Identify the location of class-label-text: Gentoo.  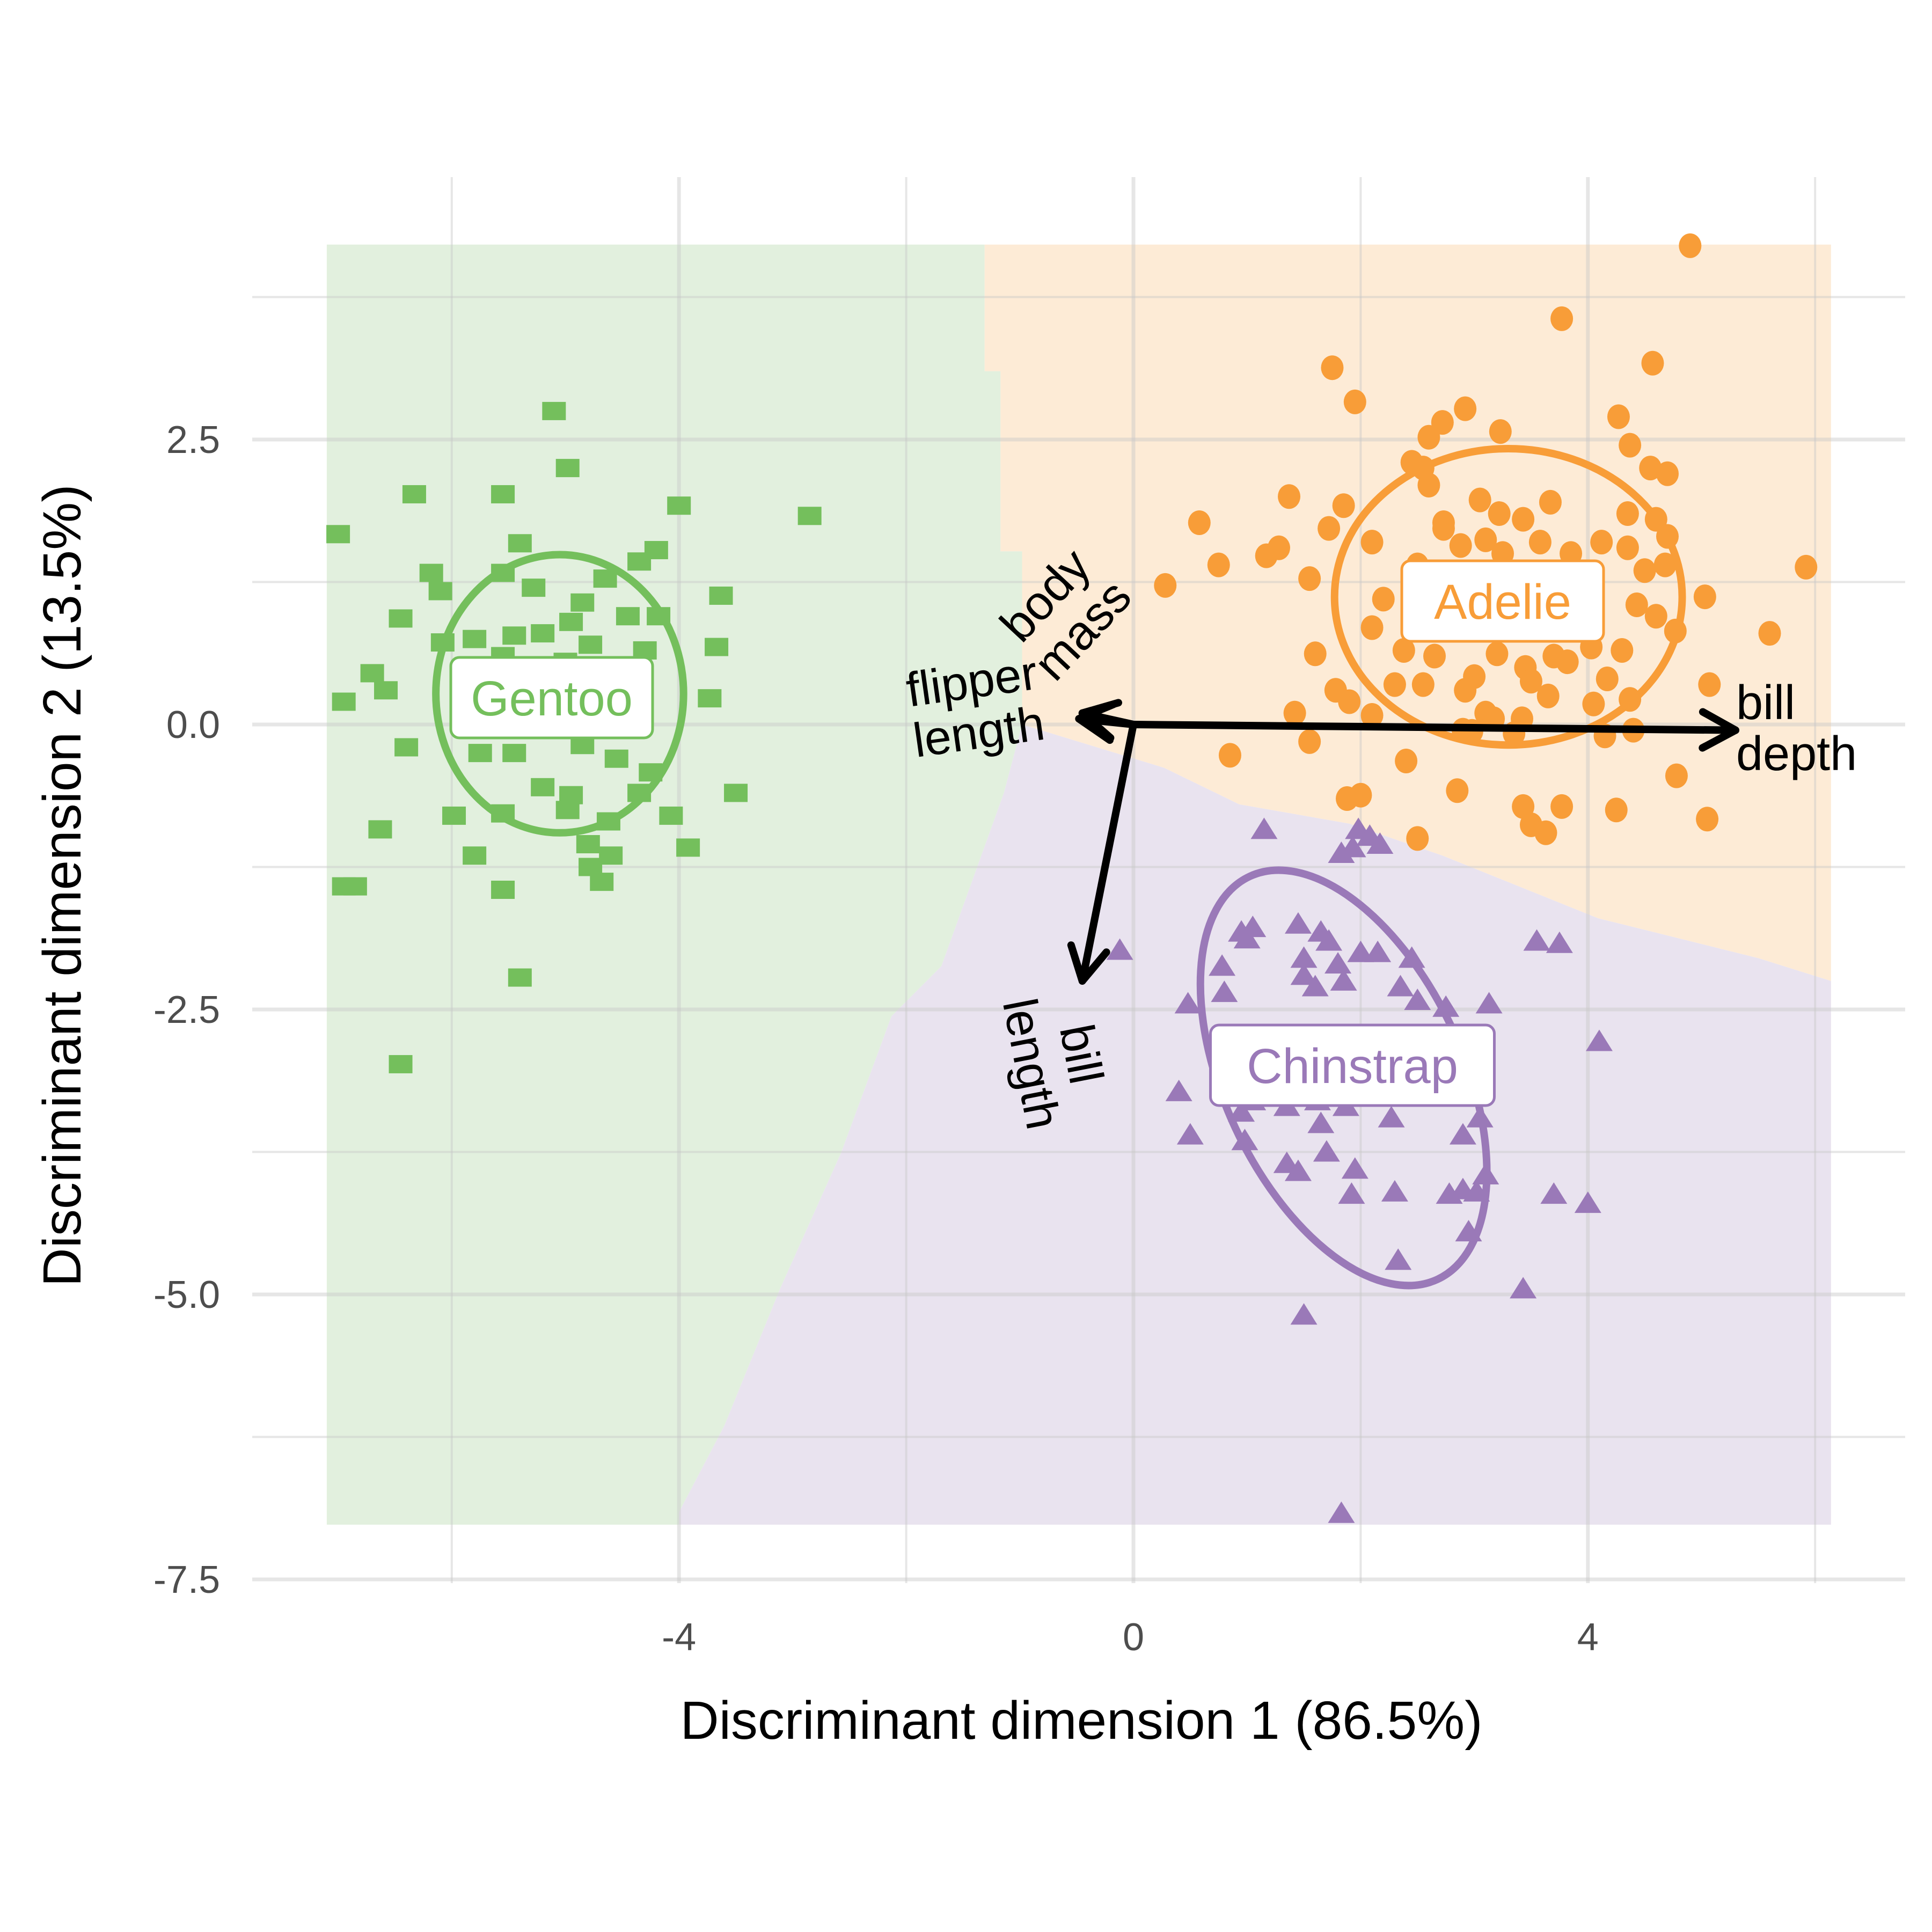
(552, 698).